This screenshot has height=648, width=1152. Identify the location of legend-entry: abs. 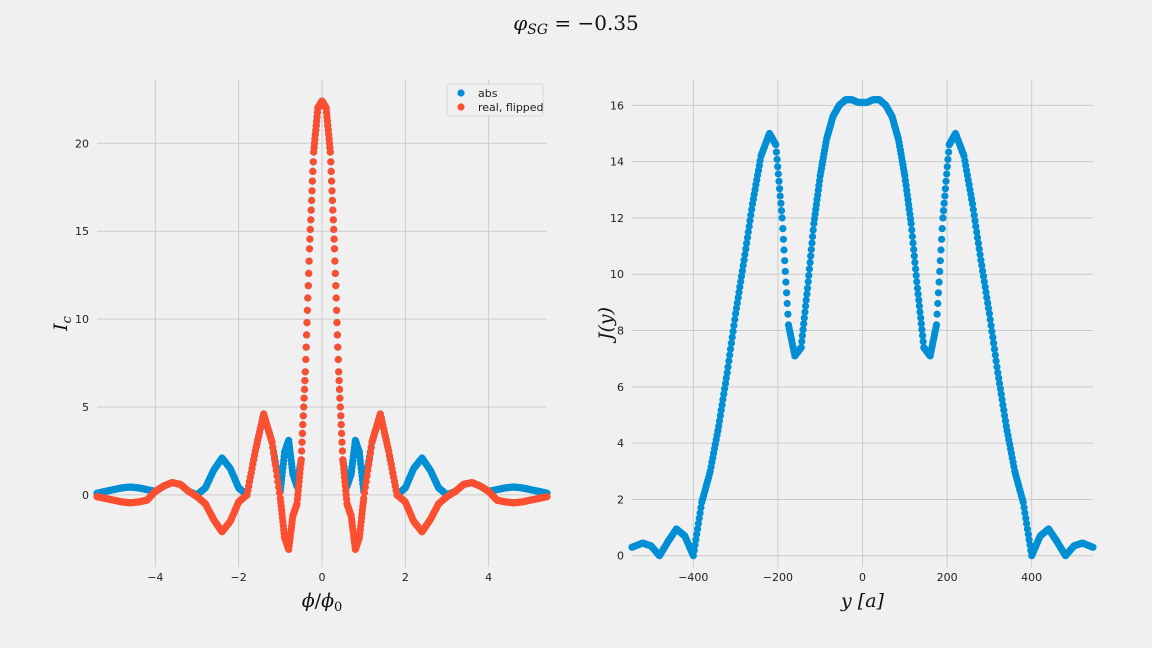
(488, 93).